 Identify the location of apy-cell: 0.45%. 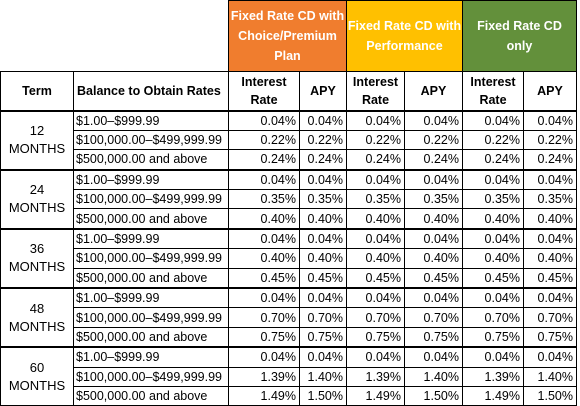
(323, 278).